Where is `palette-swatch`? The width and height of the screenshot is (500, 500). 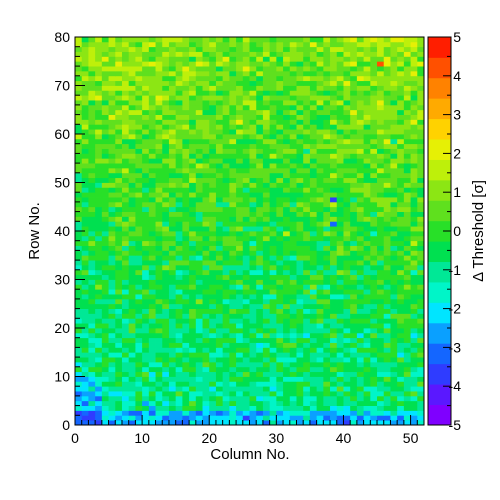 palette-swatch is located at coordinates (439, 170).